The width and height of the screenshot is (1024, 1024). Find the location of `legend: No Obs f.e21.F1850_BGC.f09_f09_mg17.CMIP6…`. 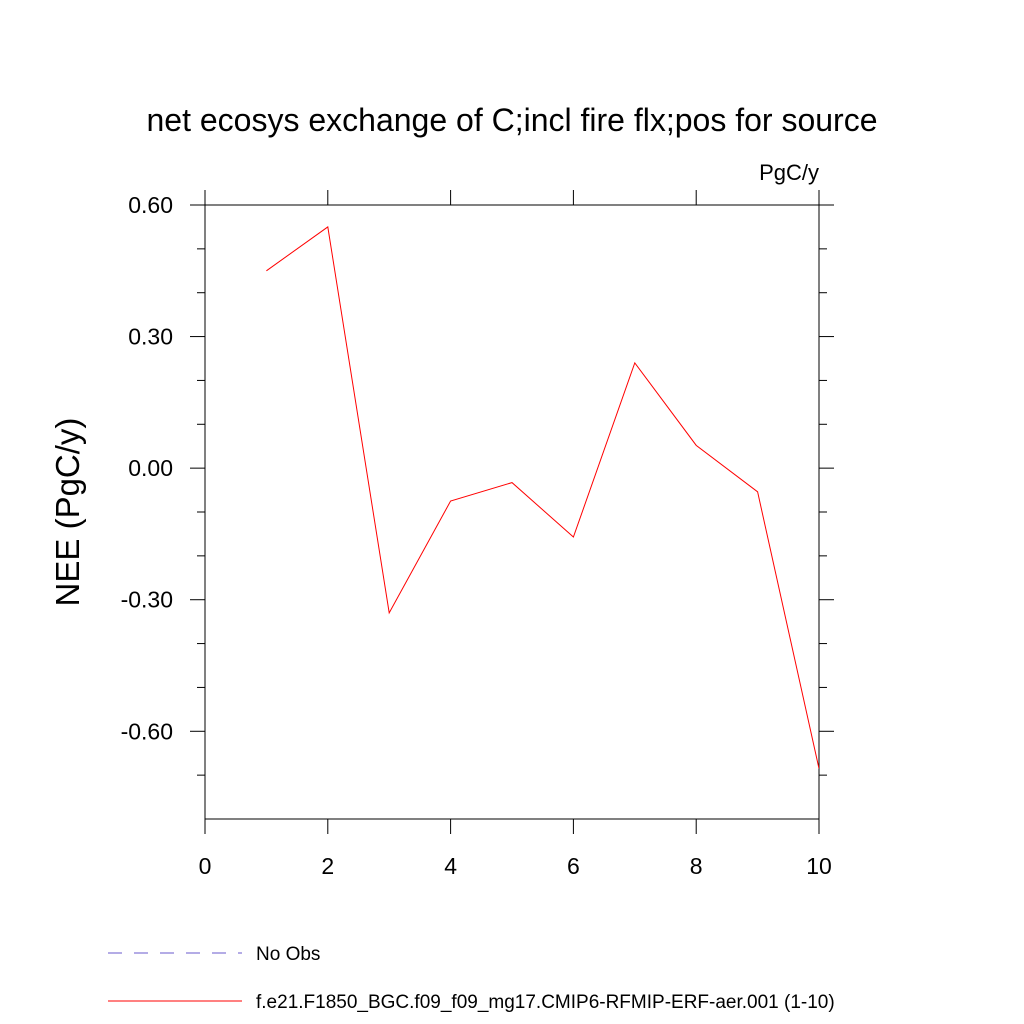

legend: No Obs f.e21.F1850_BGC.f09_f09_mg17.CMIP6… is located at coordinates (471, 978).